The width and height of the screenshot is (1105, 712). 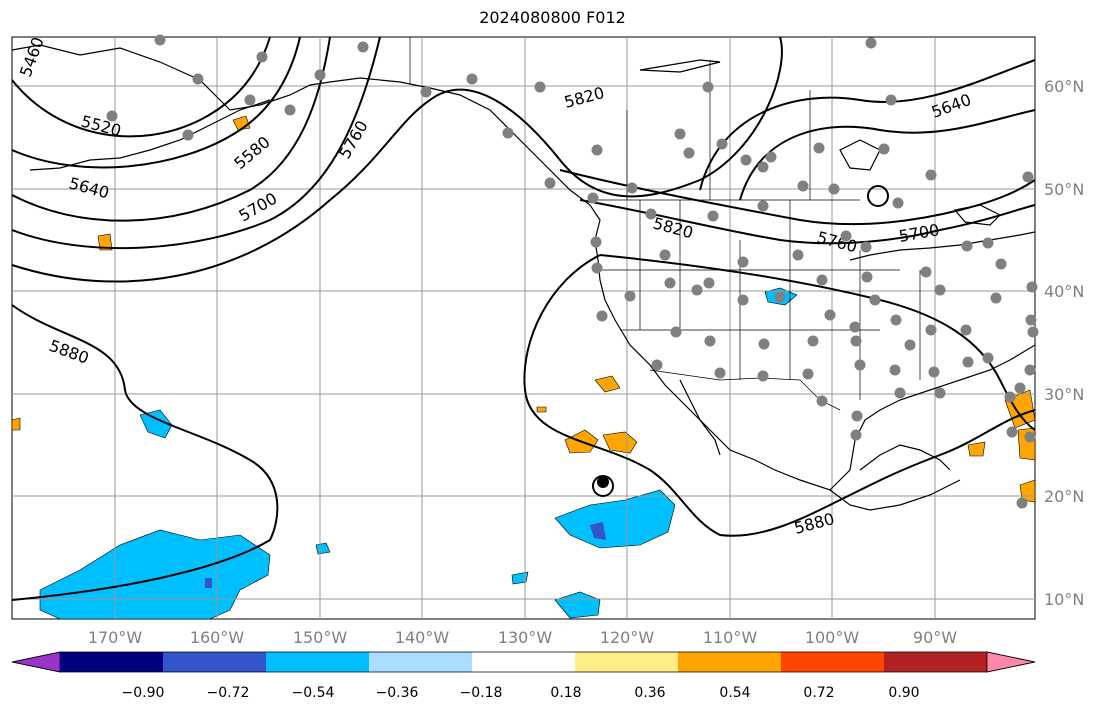 What do you see at coordinates (552, 17) in the screenshot?
I see `map-title: 2024080800 F012` at bounding box center [552, 17].